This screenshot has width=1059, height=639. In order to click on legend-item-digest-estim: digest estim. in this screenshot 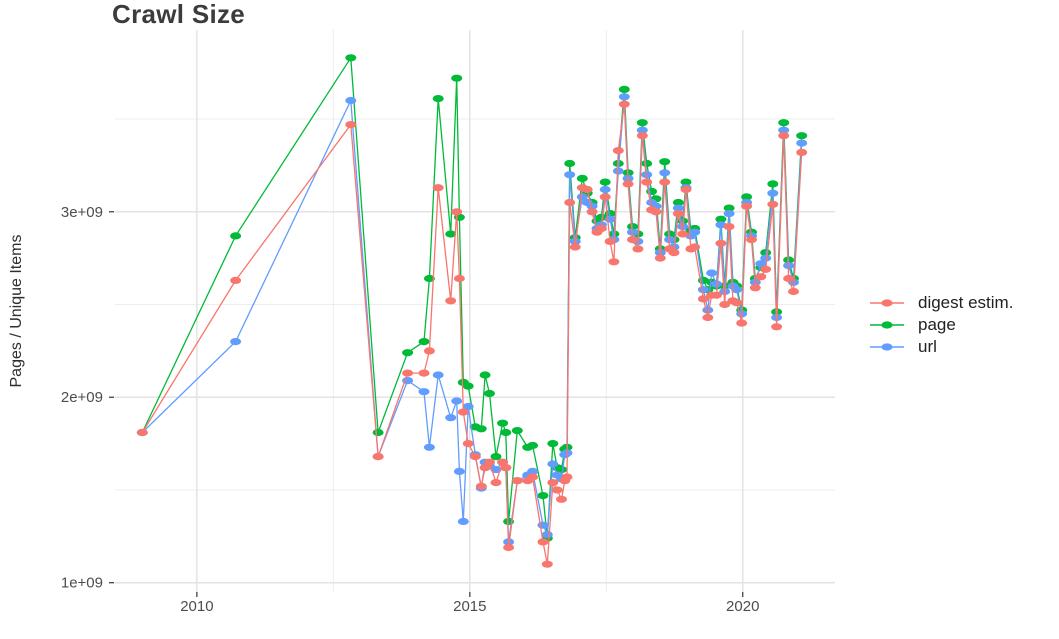, I will do `click(941, 303)`.